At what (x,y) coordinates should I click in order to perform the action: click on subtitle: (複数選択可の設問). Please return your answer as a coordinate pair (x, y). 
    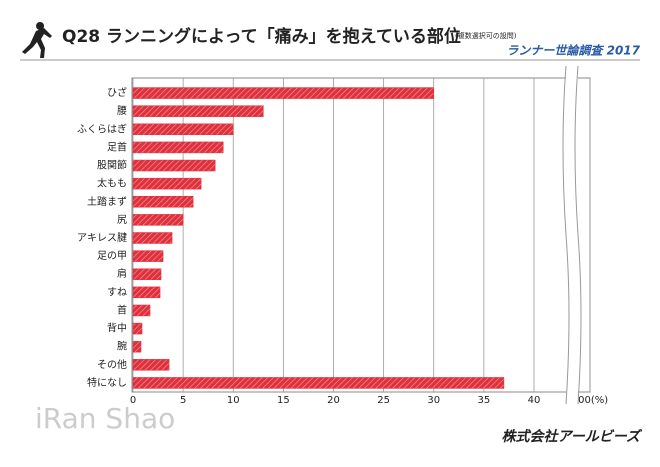
    Looking at the image, I should click on (486, 35).